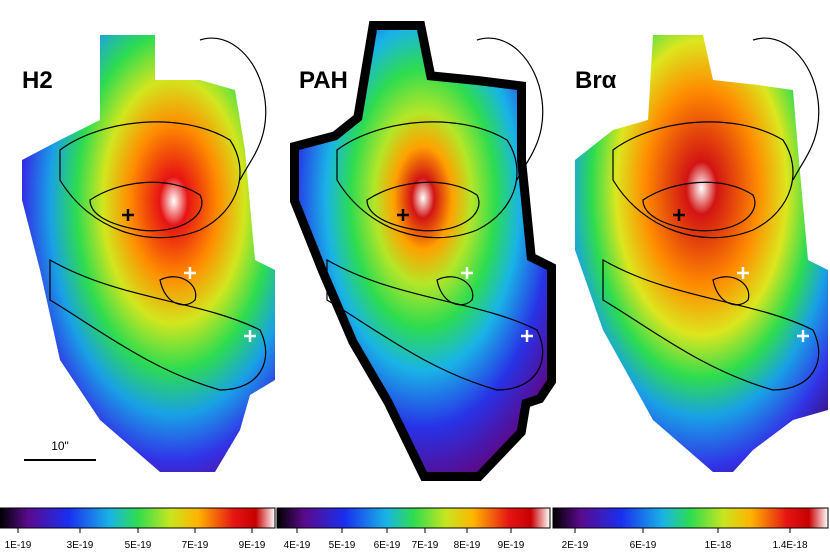  Describe the element at coordinates (80, 545) in the screenshot. I see `colorbar-tick-label: 3E-19` at that location.